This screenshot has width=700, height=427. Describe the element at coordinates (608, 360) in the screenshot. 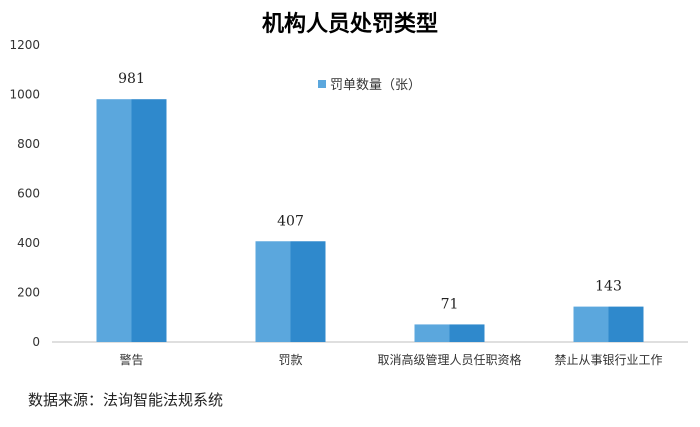

I see `category-label: 禁止从事银行业工作` at that location.